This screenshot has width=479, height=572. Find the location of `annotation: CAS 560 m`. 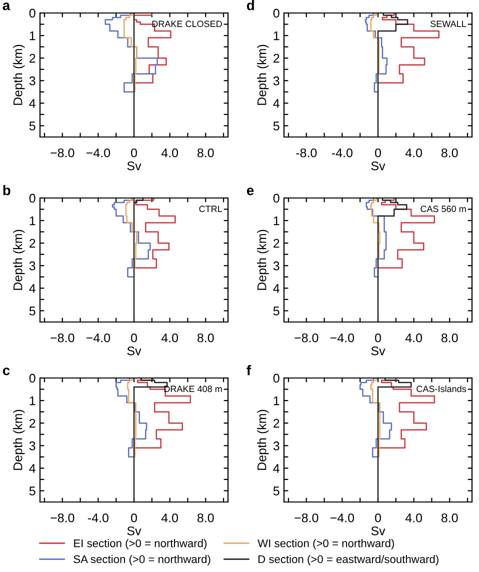

annotation: CAS 560 m is located at coordinates (443, 209).